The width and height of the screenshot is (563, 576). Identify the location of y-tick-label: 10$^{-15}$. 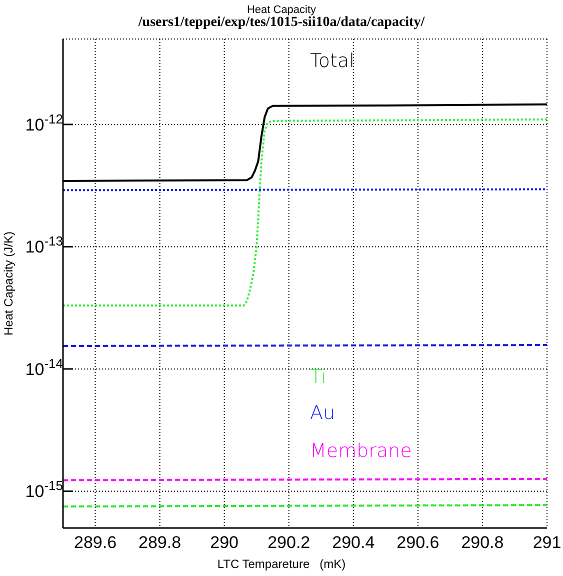
(44, 490).